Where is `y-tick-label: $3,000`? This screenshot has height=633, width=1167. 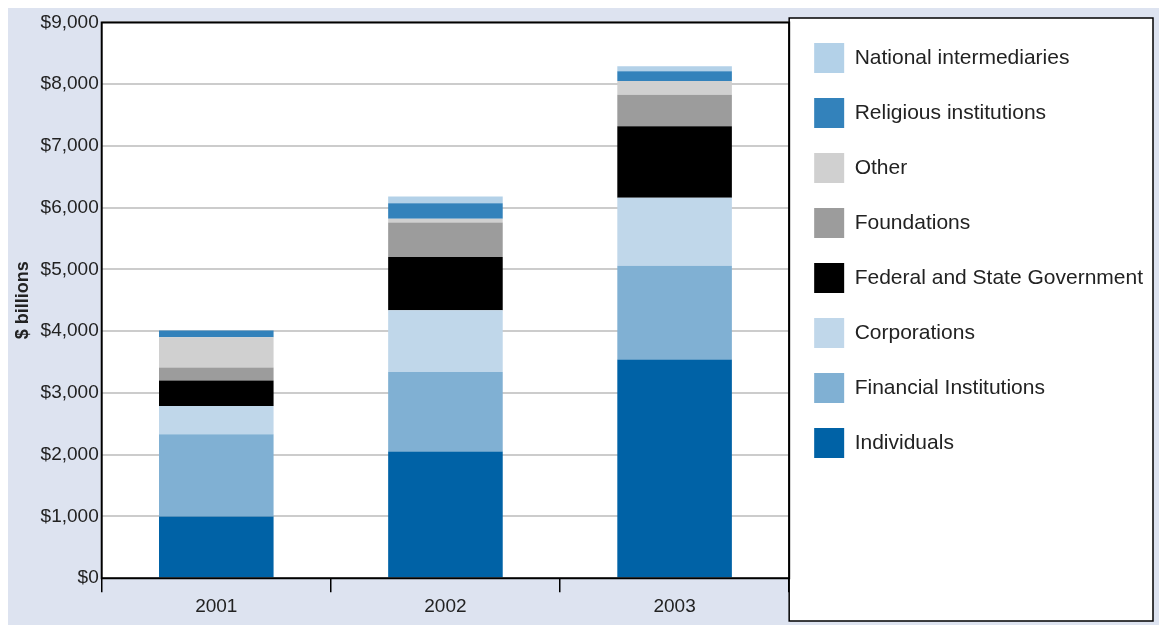
y-tick-label: $3,000 is located at coordinates (69, 392).